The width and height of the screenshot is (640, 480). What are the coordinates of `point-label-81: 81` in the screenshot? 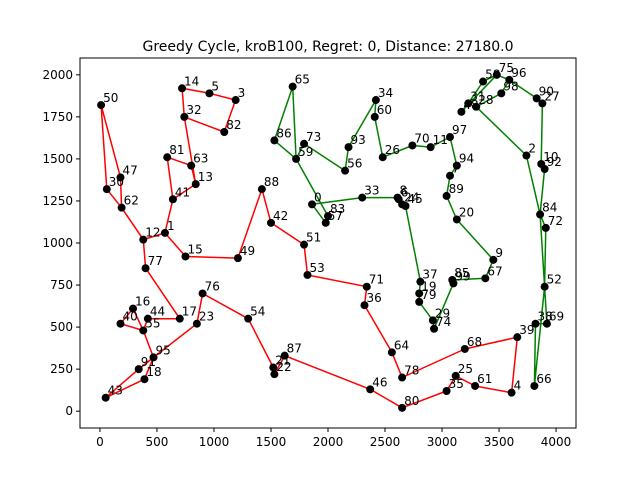 It's located at (176, 150).